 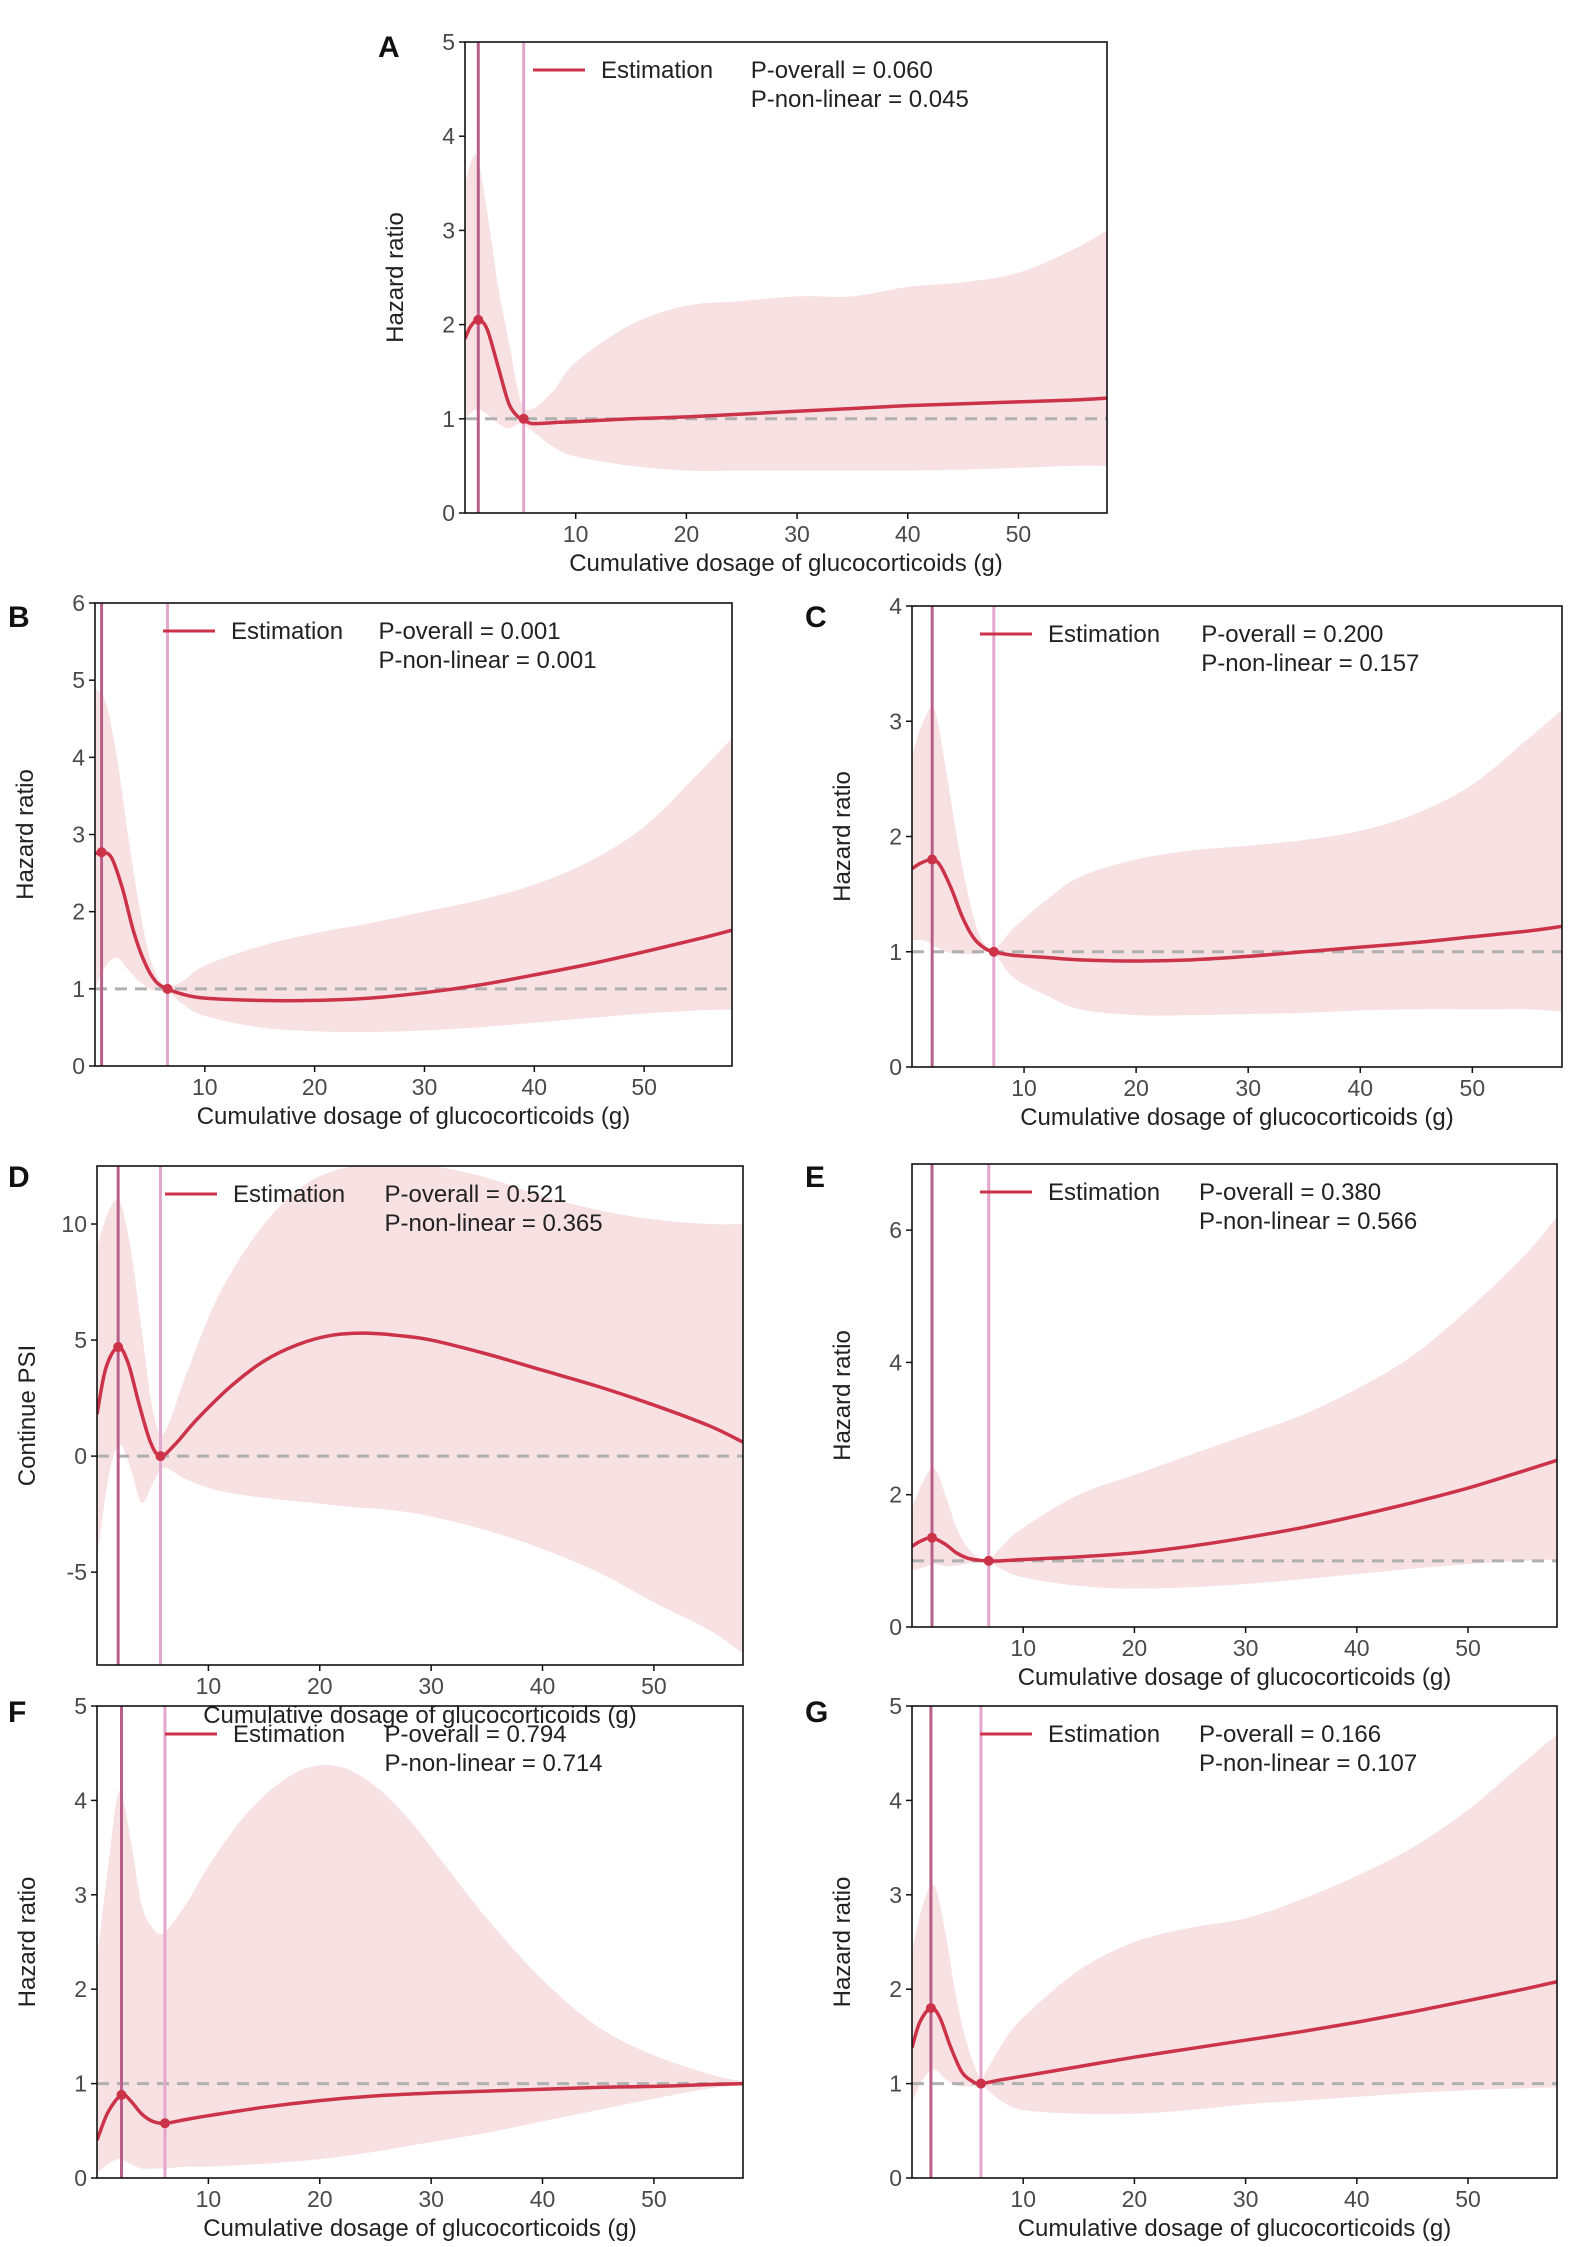 I want to click on p-non-linear: P-non-linear = 0.107, so click(x=1308, y=1763).